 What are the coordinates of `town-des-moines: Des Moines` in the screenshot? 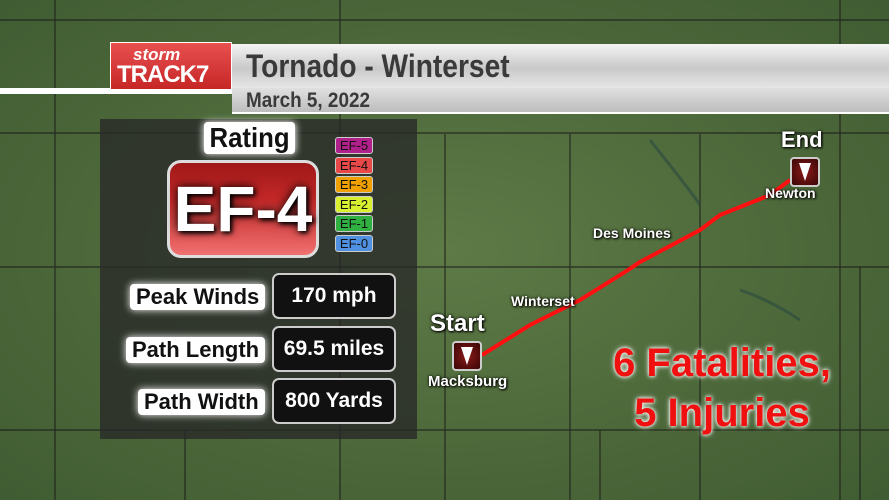 It's located at (632, 233).